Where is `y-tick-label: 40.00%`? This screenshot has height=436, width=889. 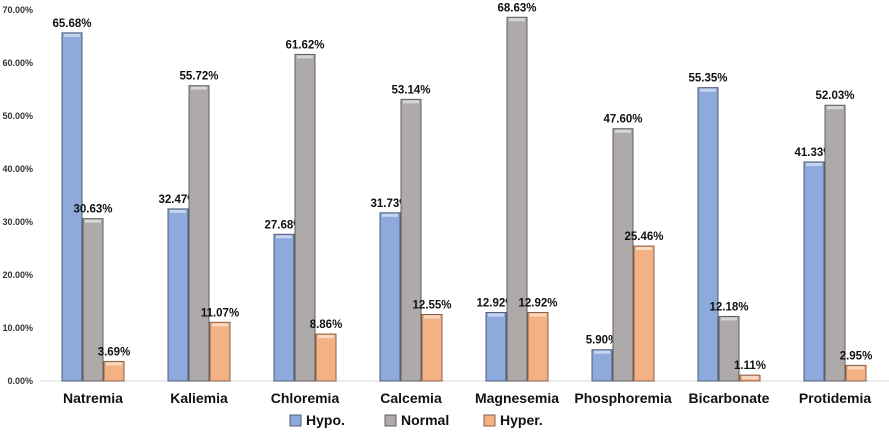 y-tick-label: 40.00% is located at coordinates (17, 169).